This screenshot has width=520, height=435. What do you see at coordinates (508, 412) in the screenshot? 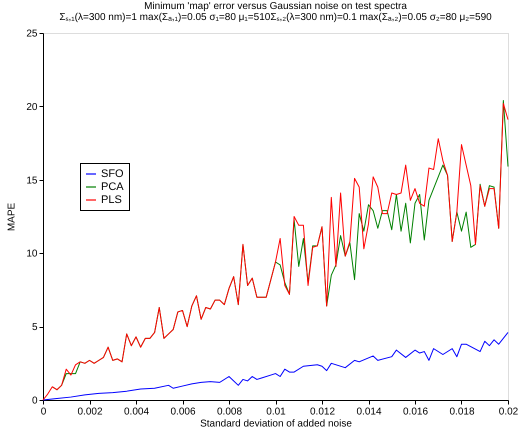
I see `x-tick-label: 0.02` at bounding box center [508, 412].